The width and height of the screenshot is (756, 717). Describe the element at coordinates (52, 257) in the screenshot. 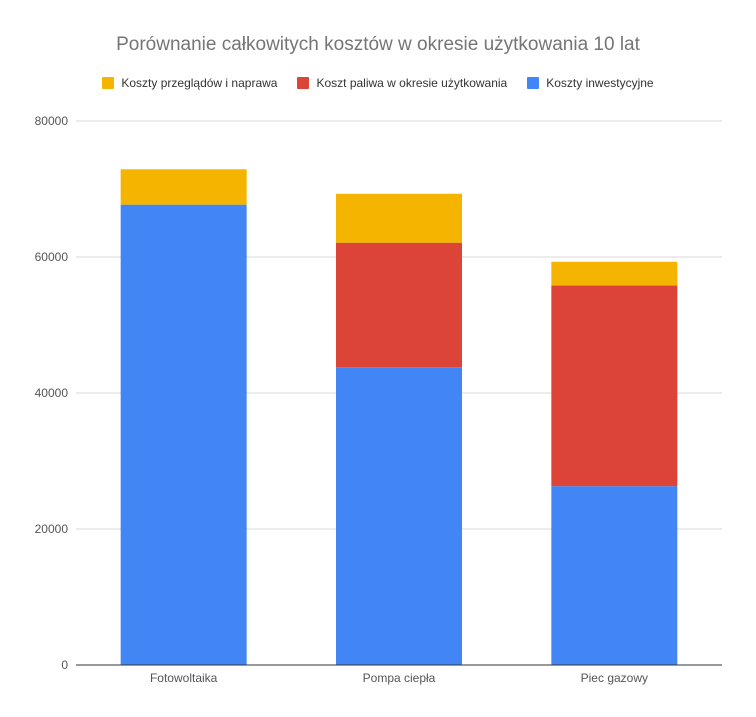

I see `y-tick-label: 60000` at that location.